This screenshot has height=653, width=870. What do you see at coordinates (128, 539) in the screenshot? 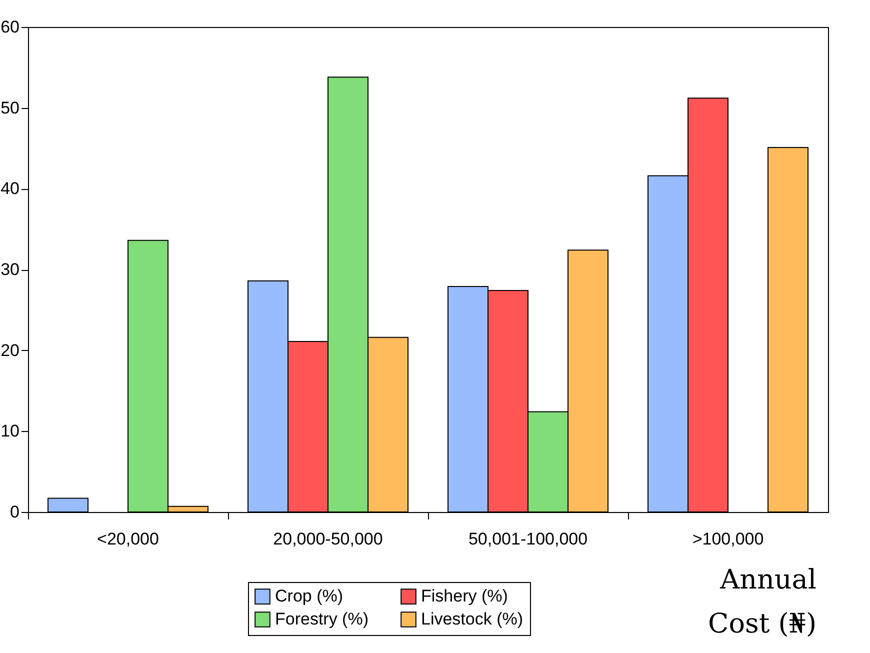
I see `x-tick-label: <20,000` at bounding box center [128, 539].